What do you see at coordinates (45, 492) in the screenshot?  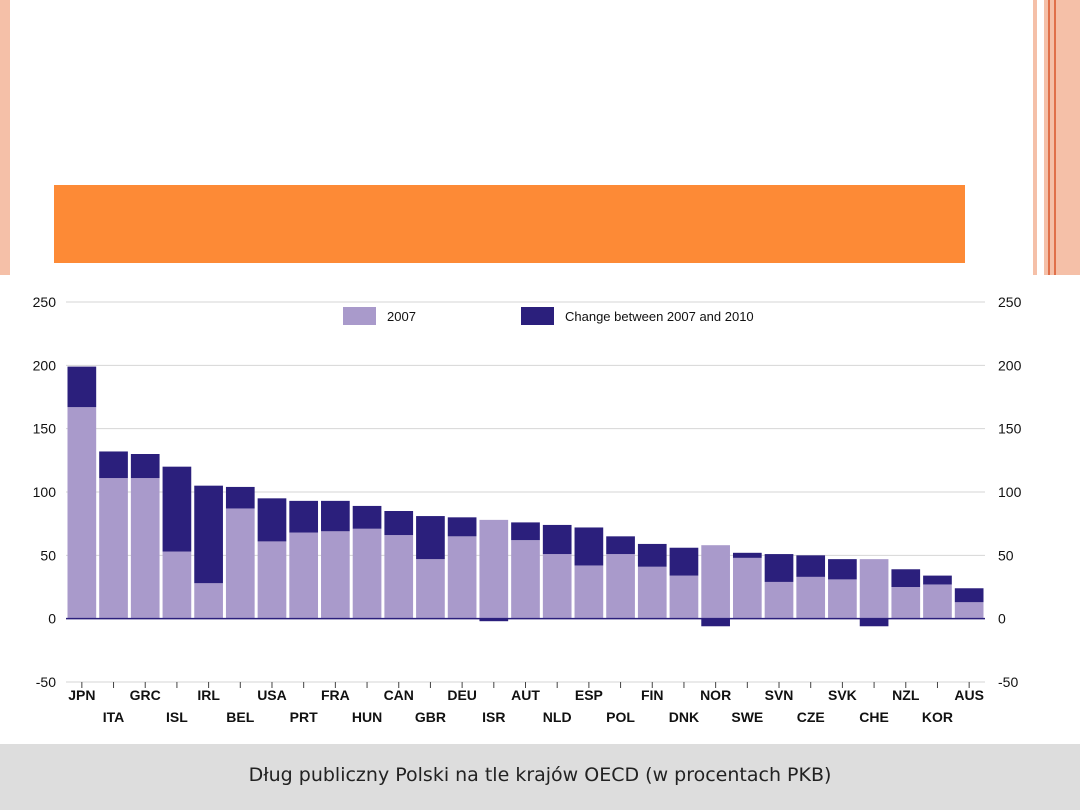 I see `y-tick-label-left: 100` at bounding box center [45, 492].